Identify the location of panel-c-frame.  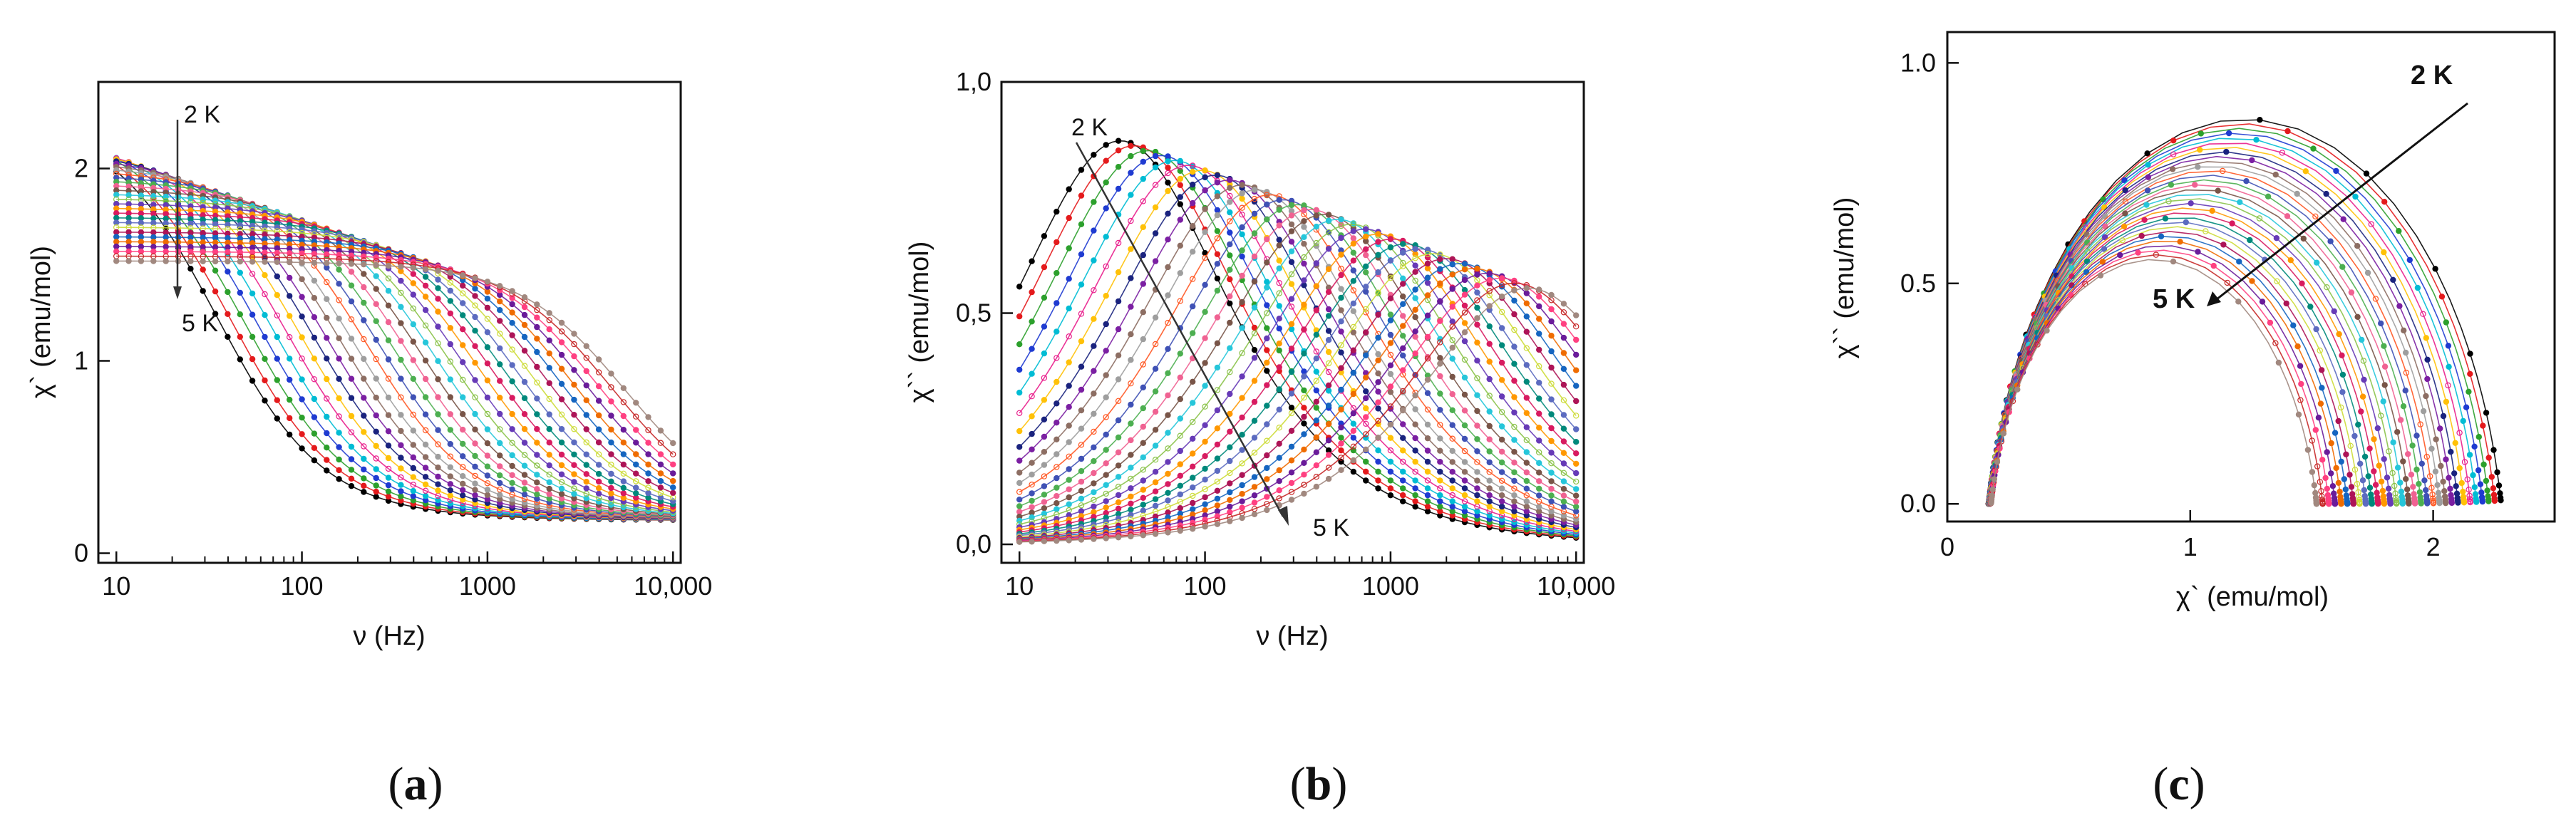
(2251, 277).